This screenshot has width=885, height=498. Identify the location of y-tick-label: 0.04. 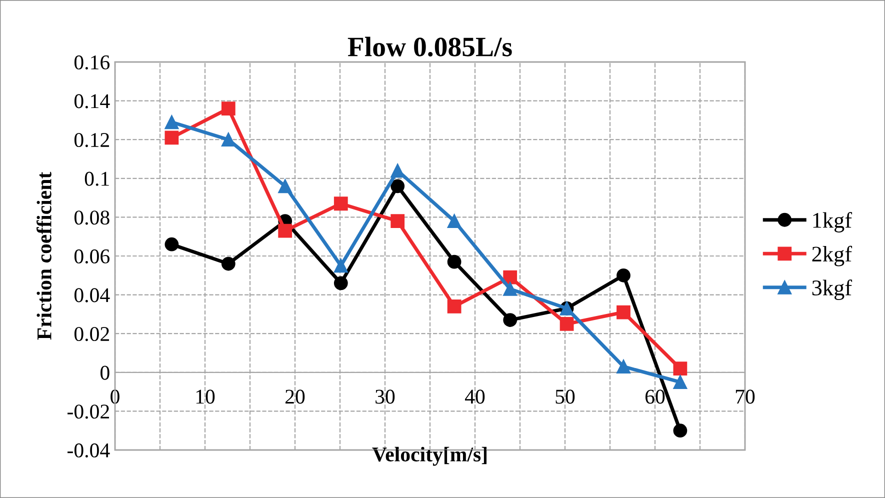
(92, 295).